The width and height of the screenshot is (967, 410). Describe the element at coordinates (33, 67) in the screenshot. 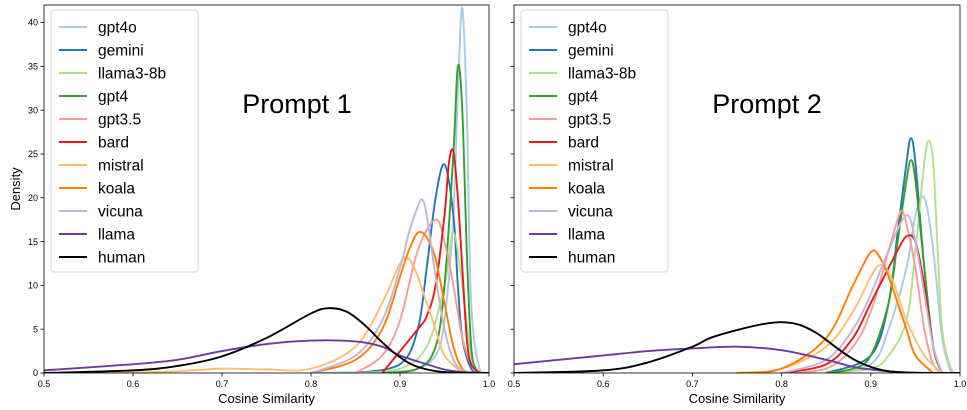

I see `y-tick-label: 35` at that location.